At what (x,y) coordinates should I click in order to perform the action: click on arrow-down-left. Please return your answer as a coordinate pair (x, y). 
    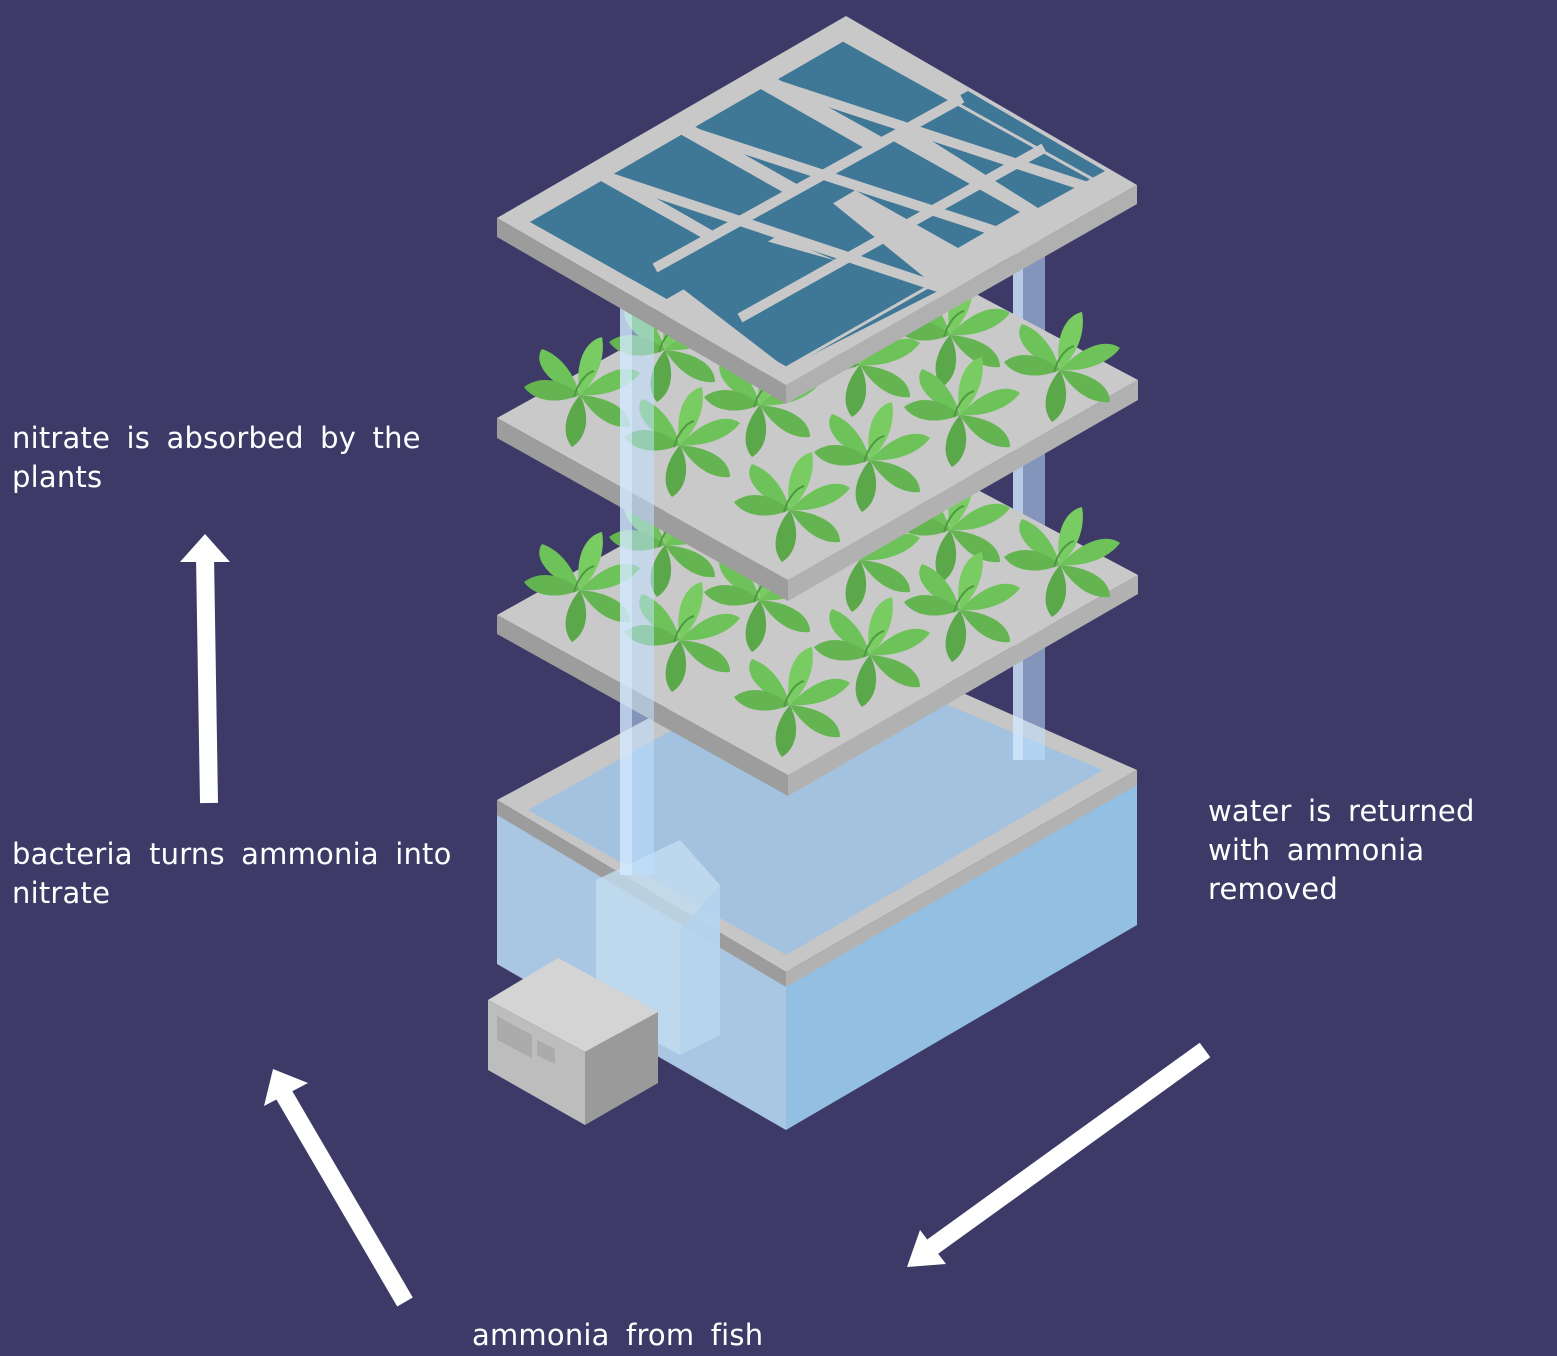
    Looking at the image, I should click on (1059, 1154).